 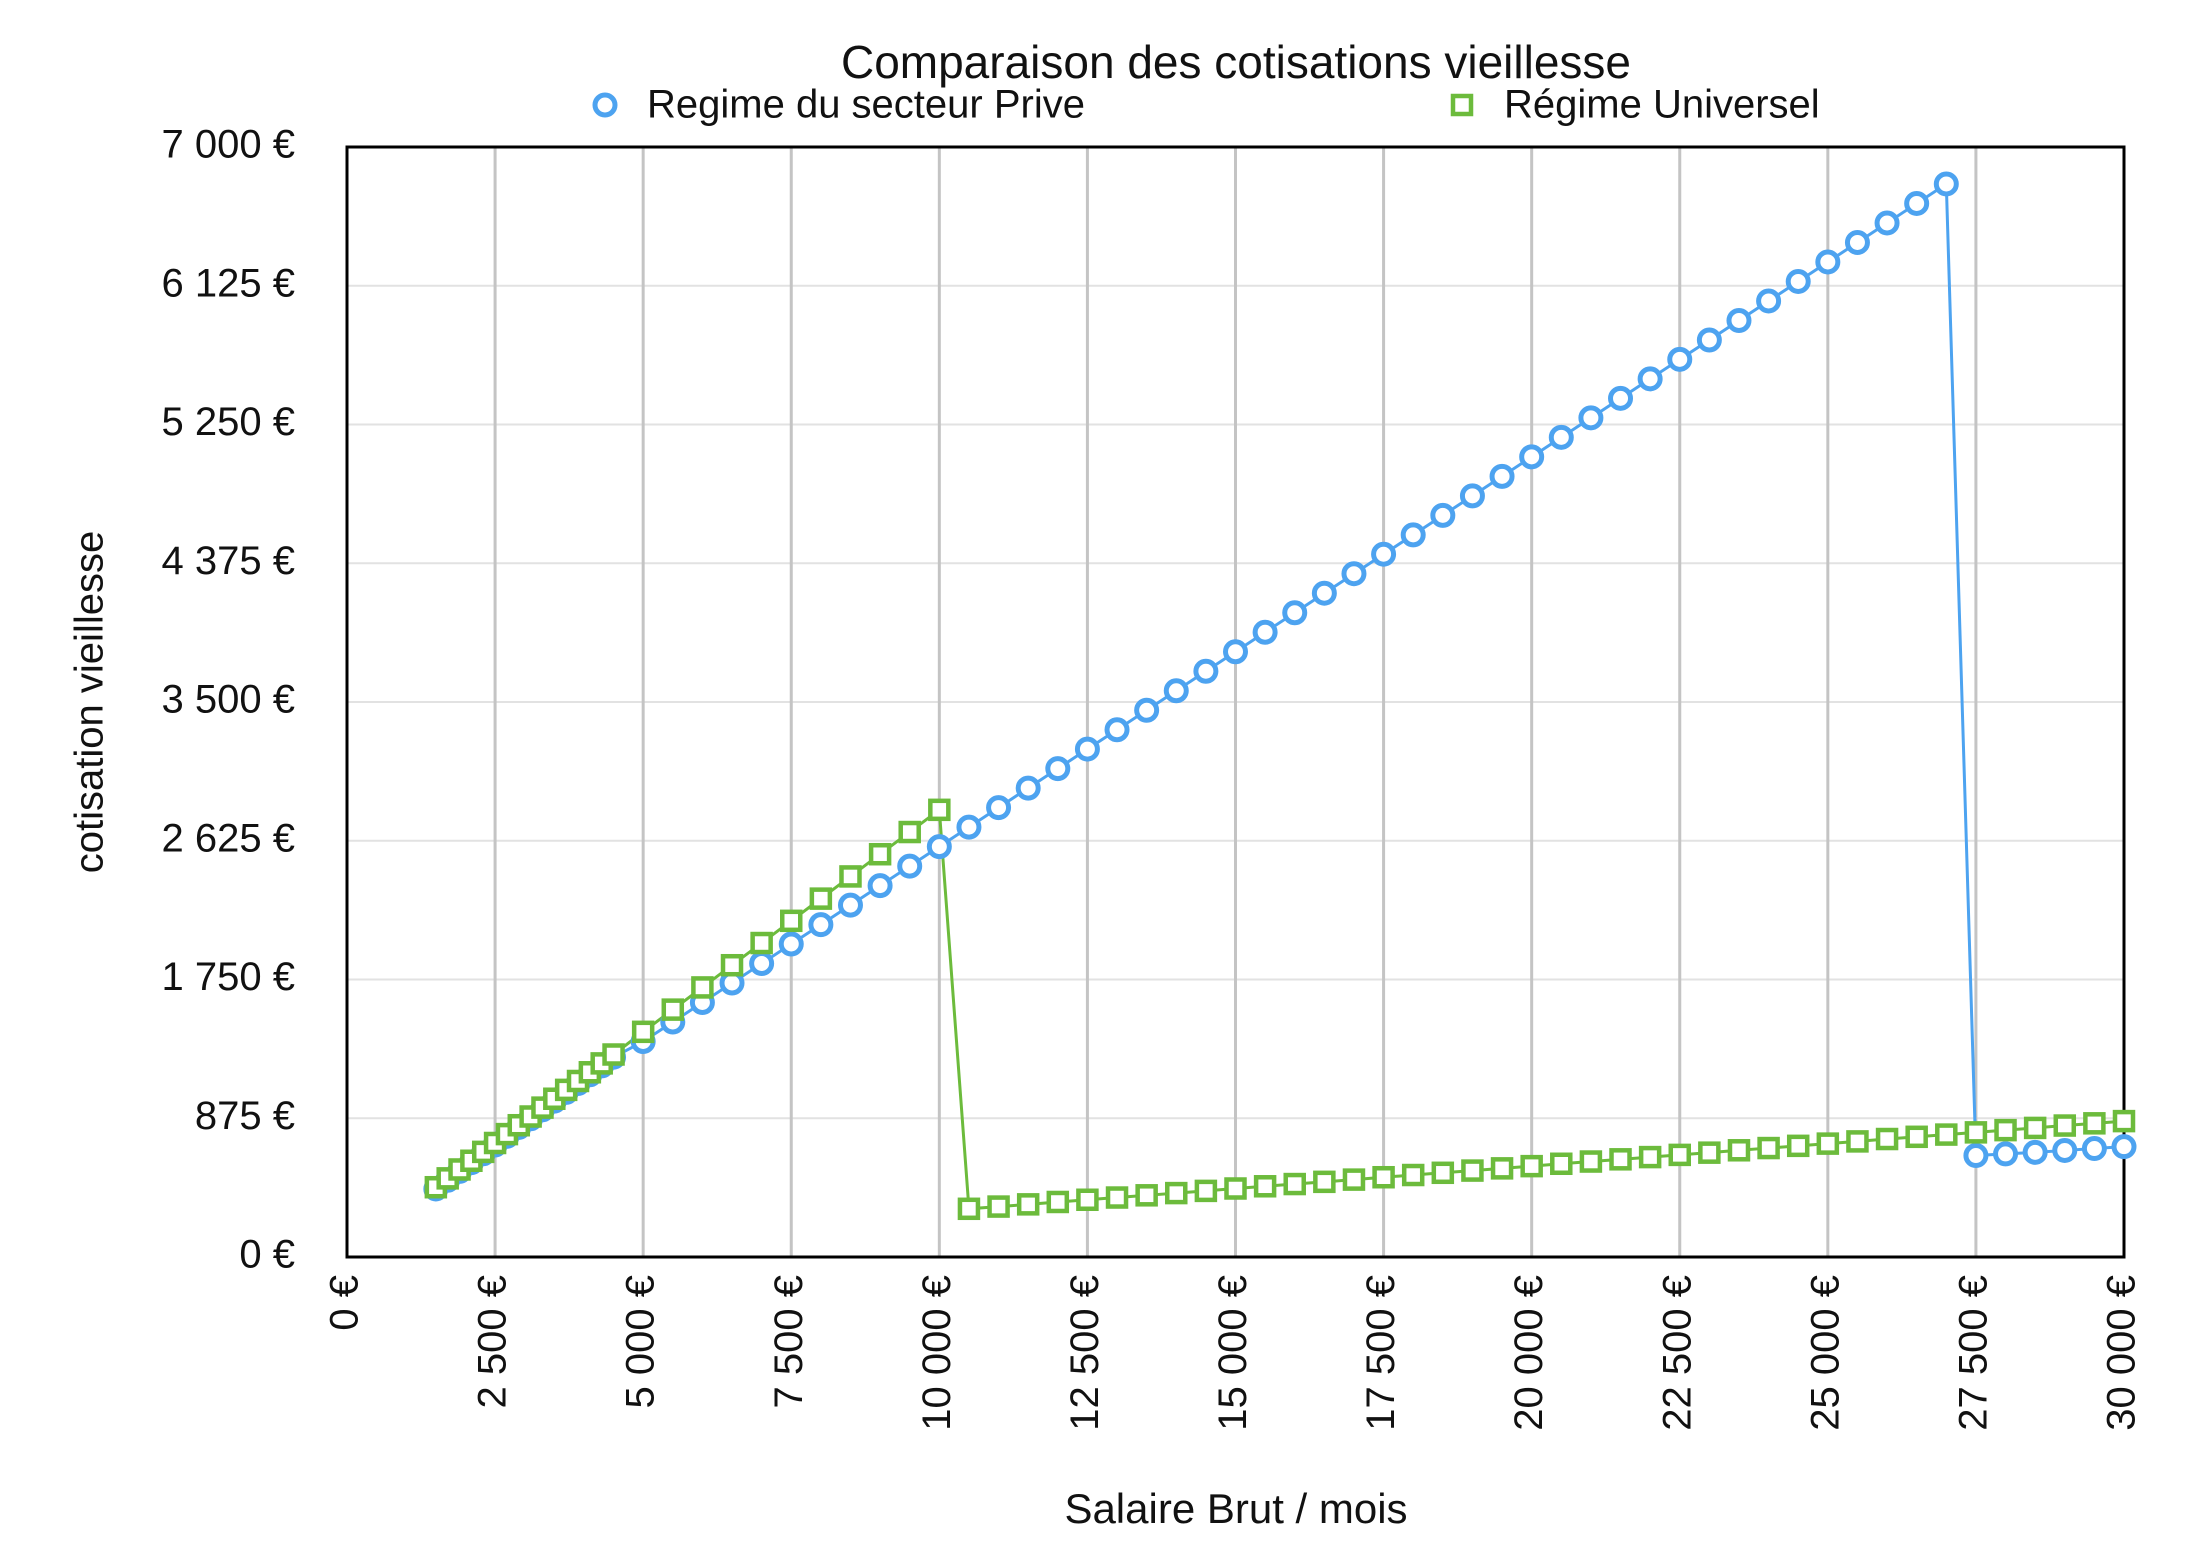 What do you see at coordinates (1825, 1353) in the screenshot?
I see `x-tick-label: 25 000 €` at bounding box center [1825, 1353].